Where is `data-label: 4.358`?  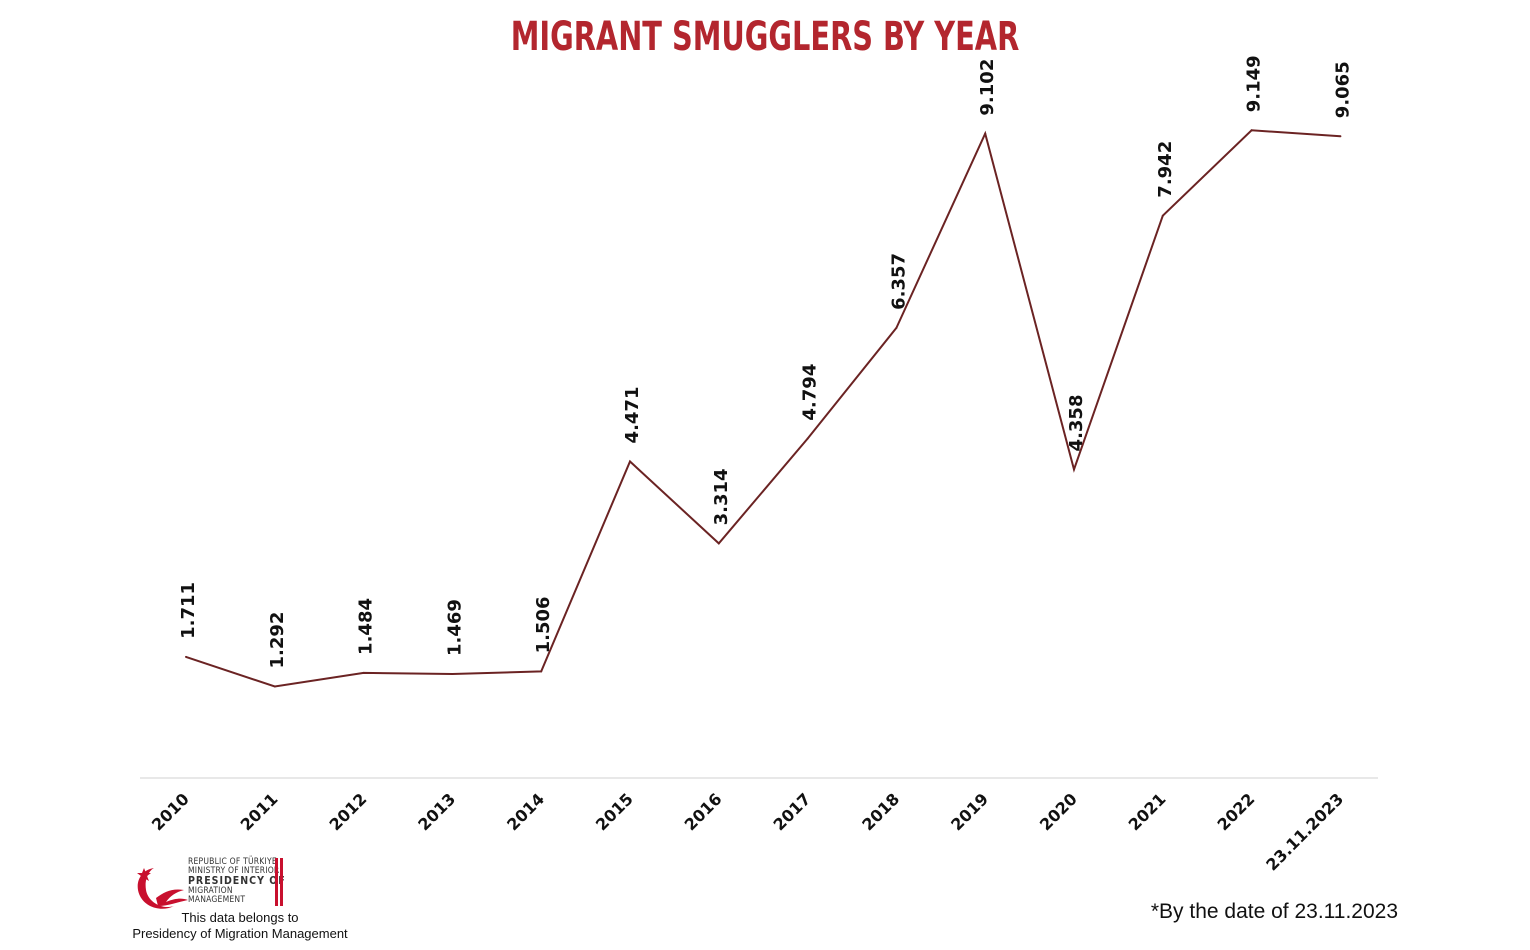
data-label: 4.358 is located at coordinates (1076, 423).